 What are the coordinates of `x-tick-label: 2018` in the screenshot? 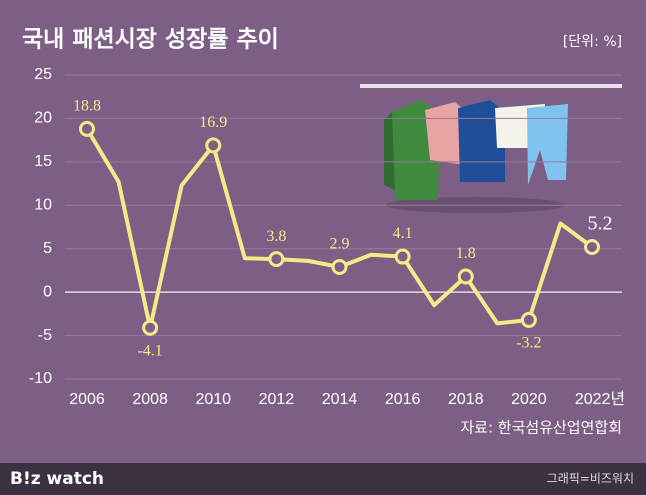 It's located at (466, 399).